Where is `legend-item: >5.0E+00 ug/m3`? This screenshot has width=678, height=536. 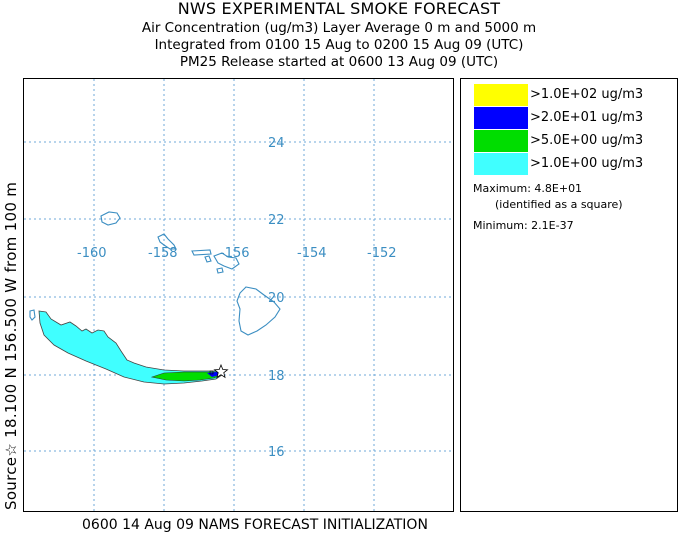
legend-item: >5.0E+00 ug/m3 is located at coordinates (574, 141).